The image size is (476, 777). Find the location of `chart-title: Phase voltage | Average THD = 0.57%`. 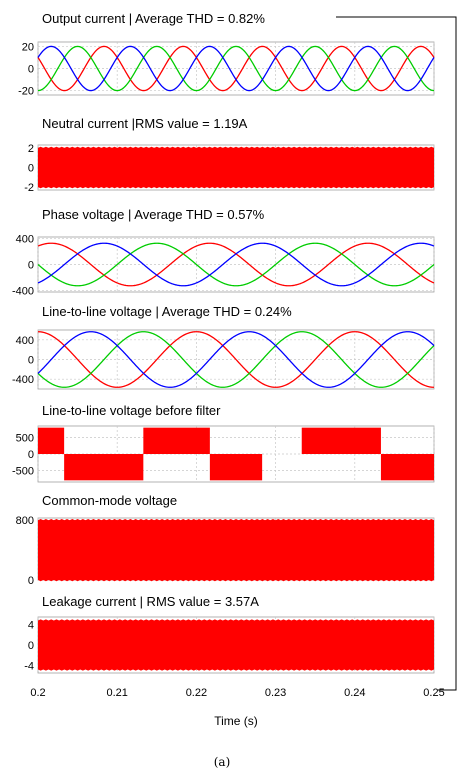

chart-title: Phase voltage | Average THD = 0.57% is located at coordinates (153, 214).